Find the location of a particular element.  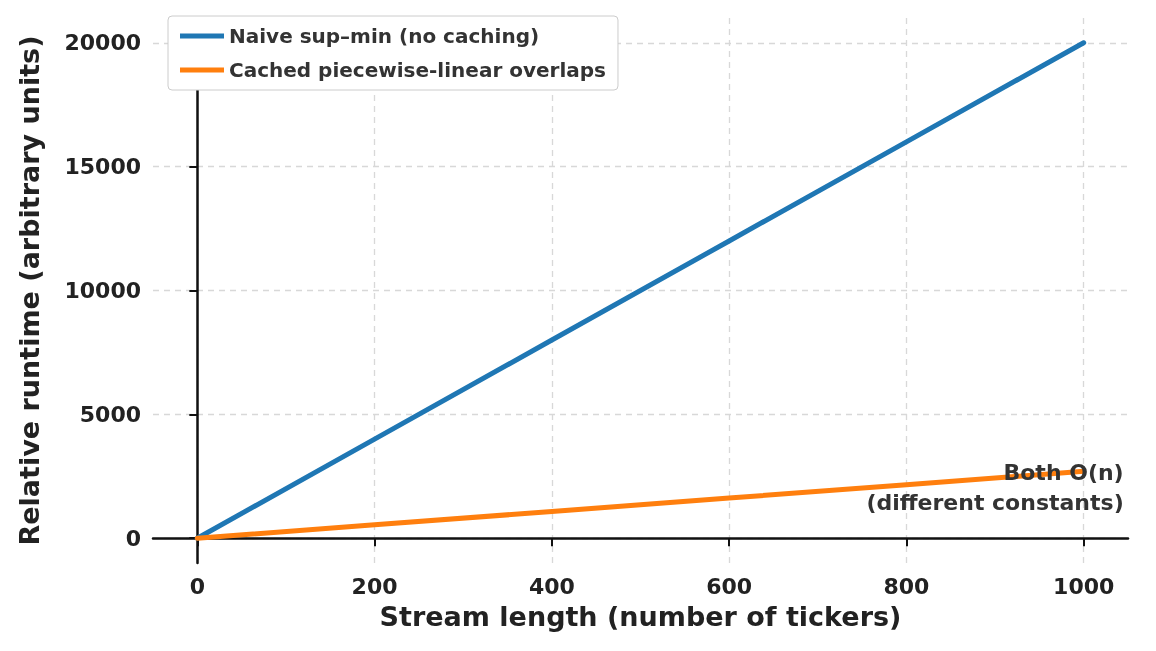

legend-label: Cached piecewise-linear overlaps is located at coordinates (417, 70).